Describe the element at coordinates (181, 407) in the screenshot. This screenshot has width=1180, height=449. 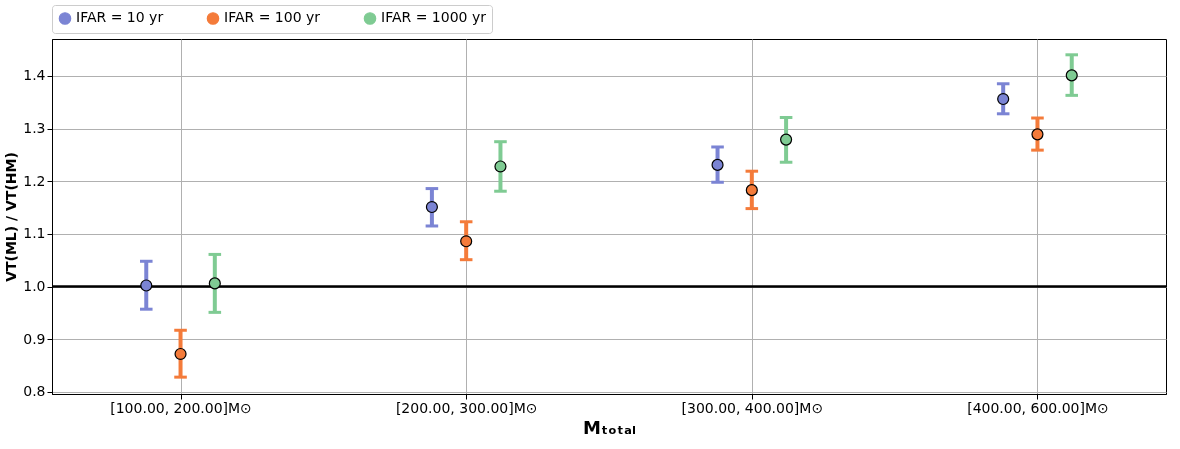
I see `x-tick-label: [100.00, 200.00]M⊙` at that location.